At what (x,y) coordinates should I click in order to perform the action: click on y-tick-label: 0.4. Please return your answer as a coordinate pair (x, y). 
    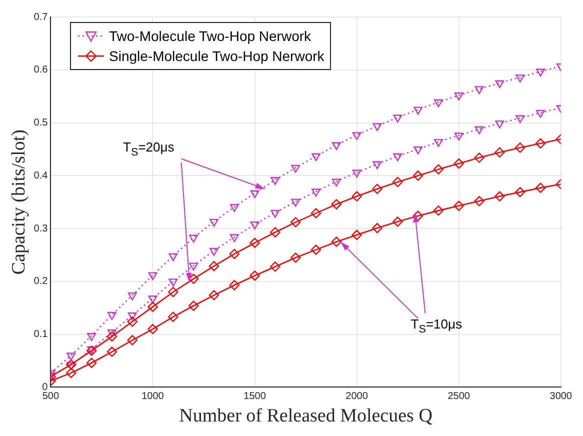
    Looking at the image, I should click on (41, 176).